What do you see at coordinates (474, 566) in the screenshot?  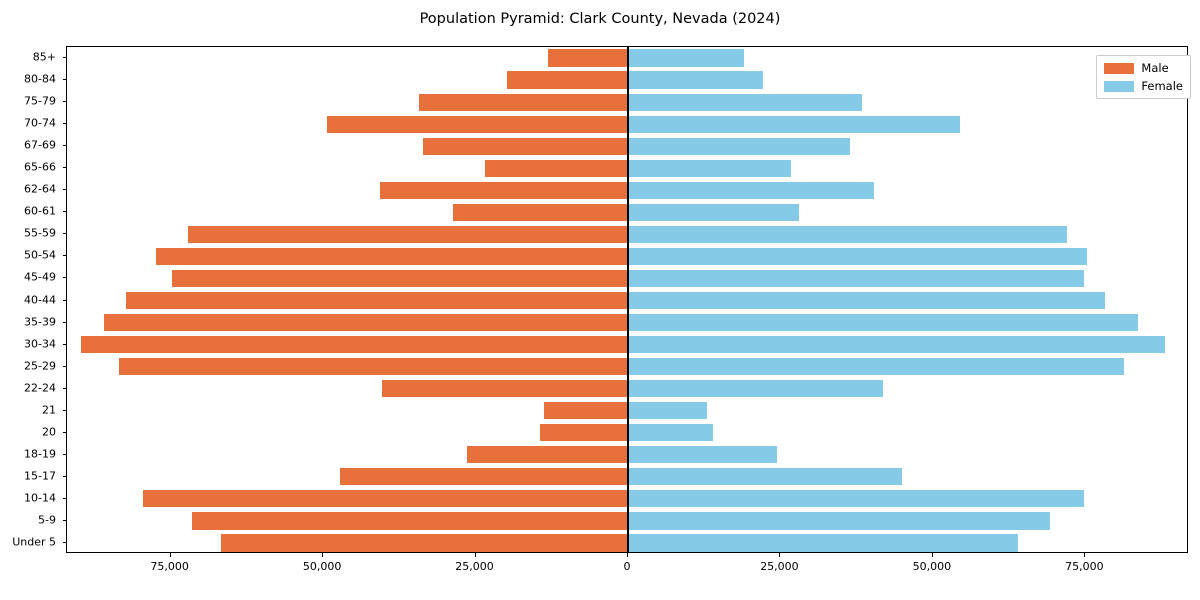 I see `x-tick-label-2: 25,000` at bounding box center [474, 566].